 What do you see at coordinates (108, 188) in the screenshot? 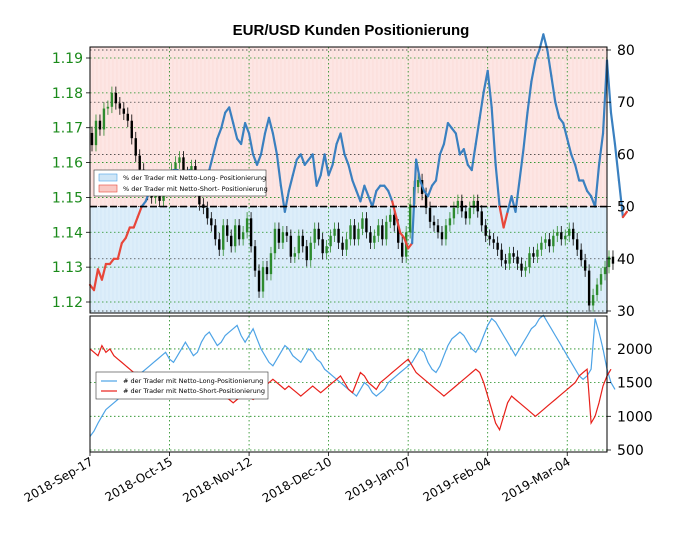
I see `legend-short-swatch` at bounding box center [108, 188].